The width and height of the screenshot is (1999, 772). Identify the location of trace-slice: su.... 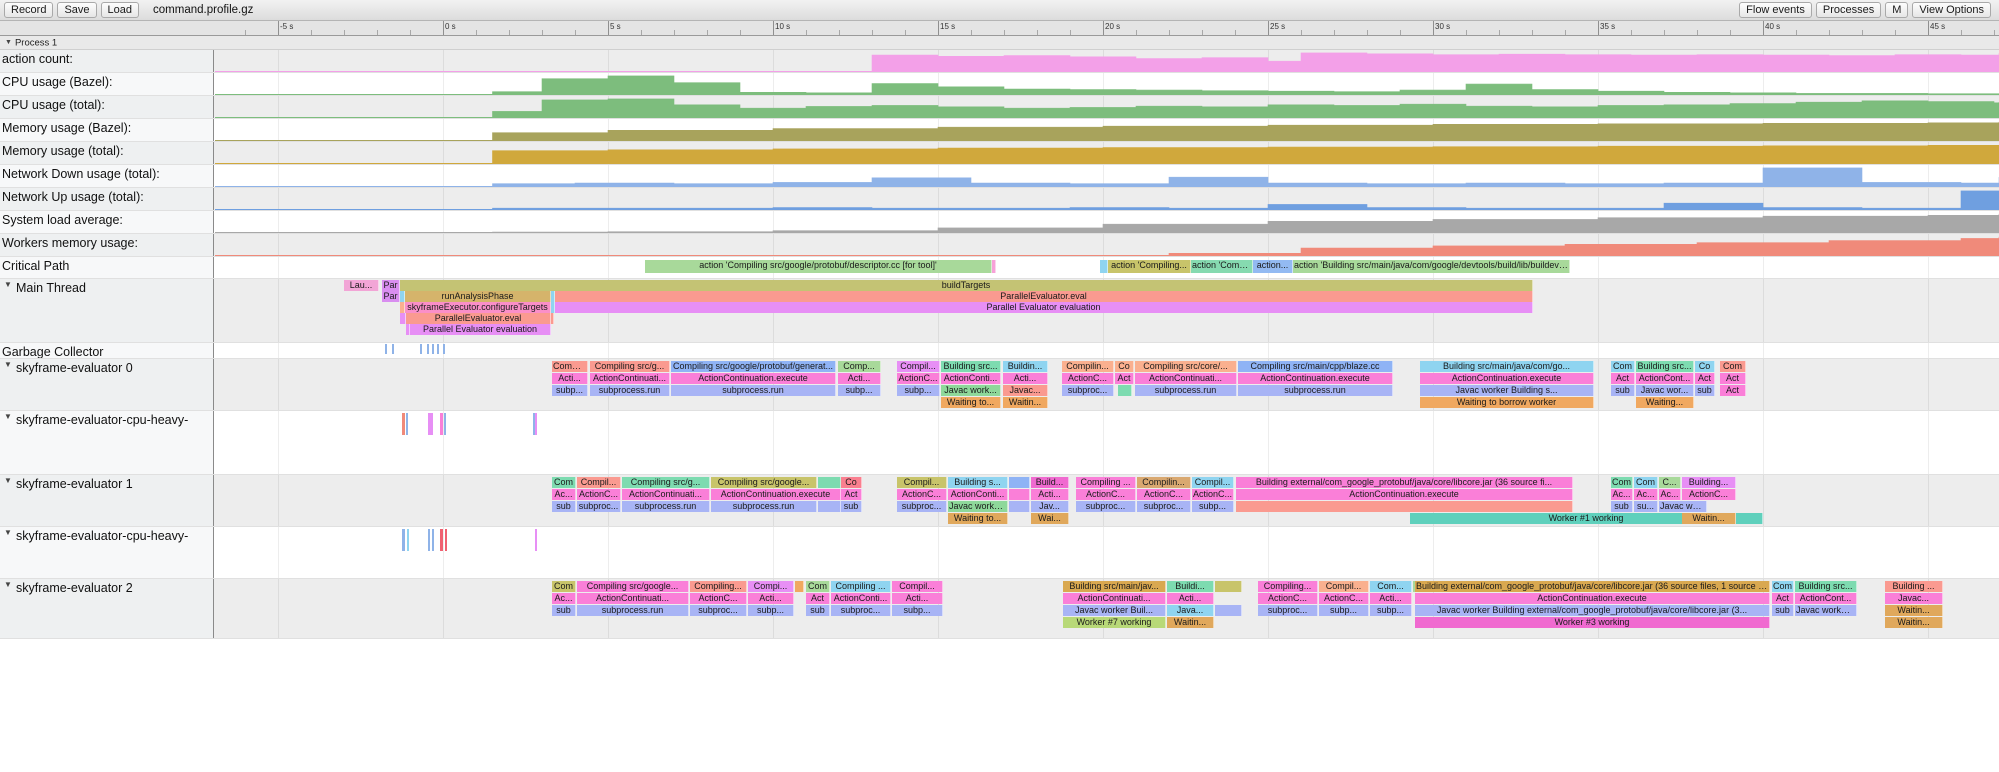
(1646, 506).